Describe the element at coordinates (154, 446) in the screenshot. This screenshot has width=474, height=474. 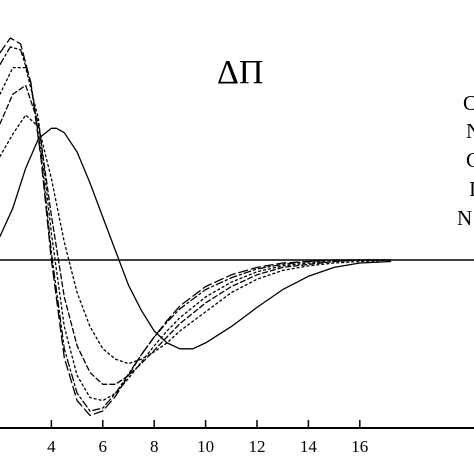
I see `x-tick-label: 8` at that location.